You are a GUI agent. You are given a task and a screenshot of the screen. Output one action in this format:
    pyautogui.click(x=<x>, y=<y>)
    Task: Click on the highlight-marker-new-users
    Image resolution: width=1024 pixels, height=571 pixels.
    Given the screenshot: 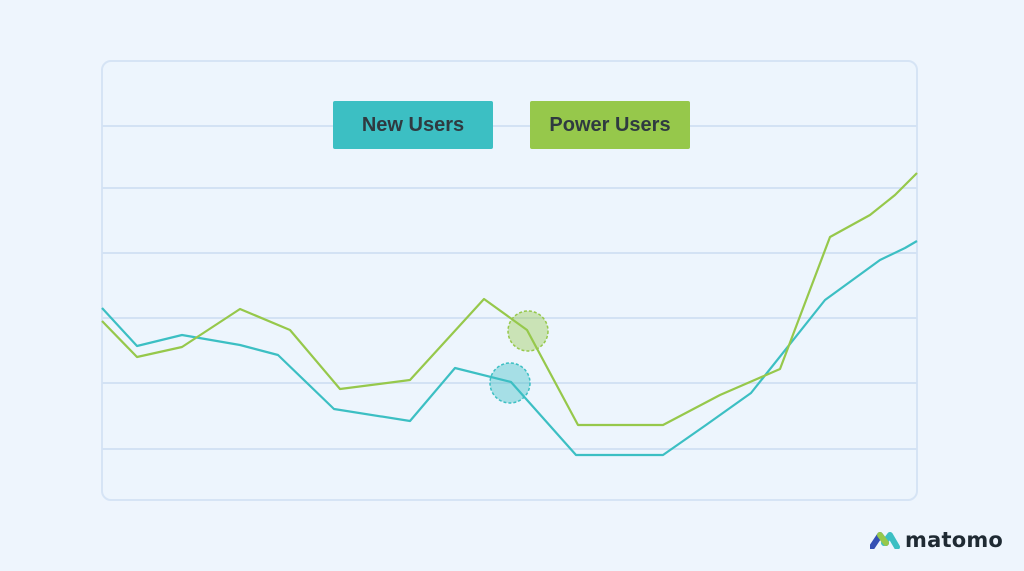 What is the action you would take?
    pyautogui.click(x=510, y=383)
    